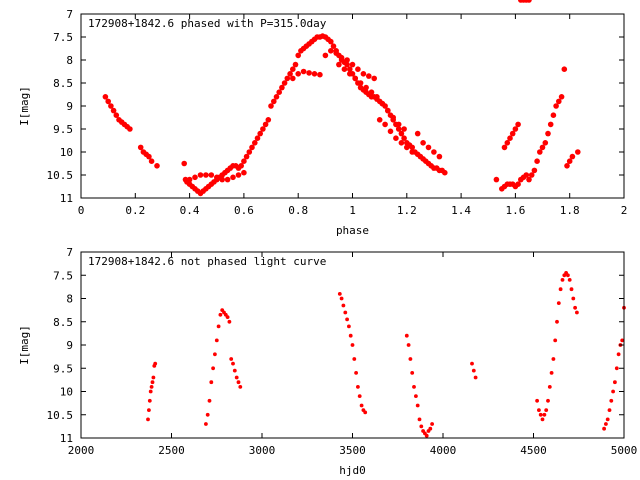 The height and width of the screenshot is (480, 640). Describe the element at coordinates (461, 210) in the screenshot. I see `x-tick-label: 1.4` at that location.